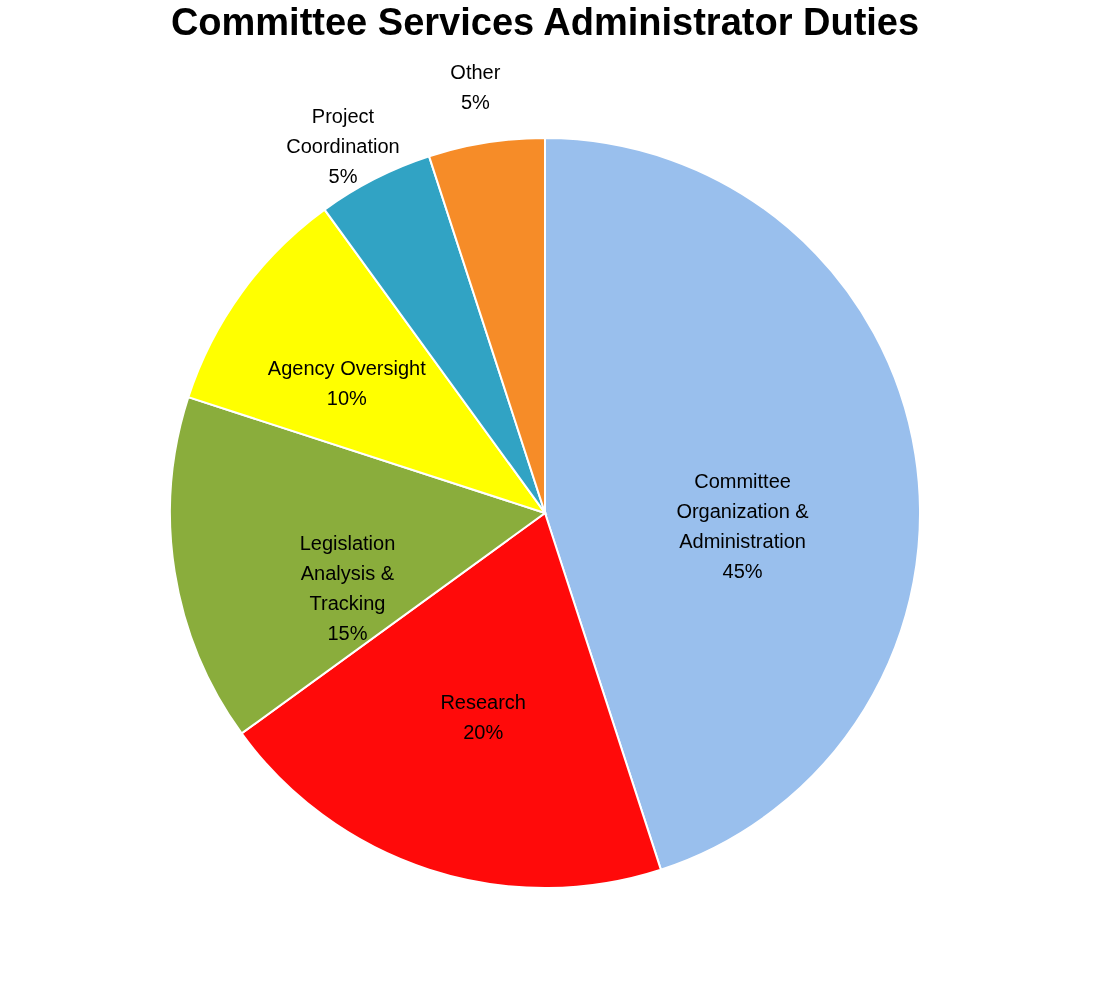 The image size is (1116, 1007). Describe the element at coordinates (483, 702) in the screenshot. I see `slice-label: Research` at that location.